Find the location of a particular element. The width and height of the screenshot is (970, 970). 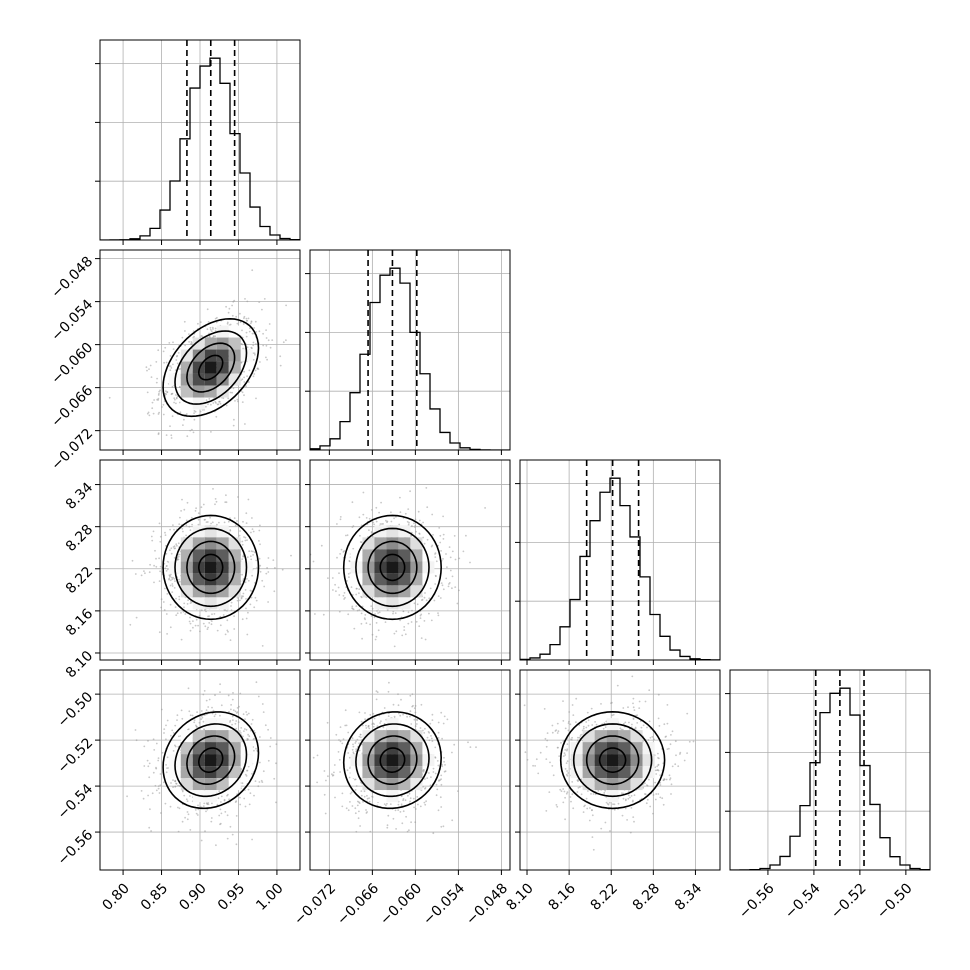

x-tick-label: −0.054 is located at coordinates (444, 904).